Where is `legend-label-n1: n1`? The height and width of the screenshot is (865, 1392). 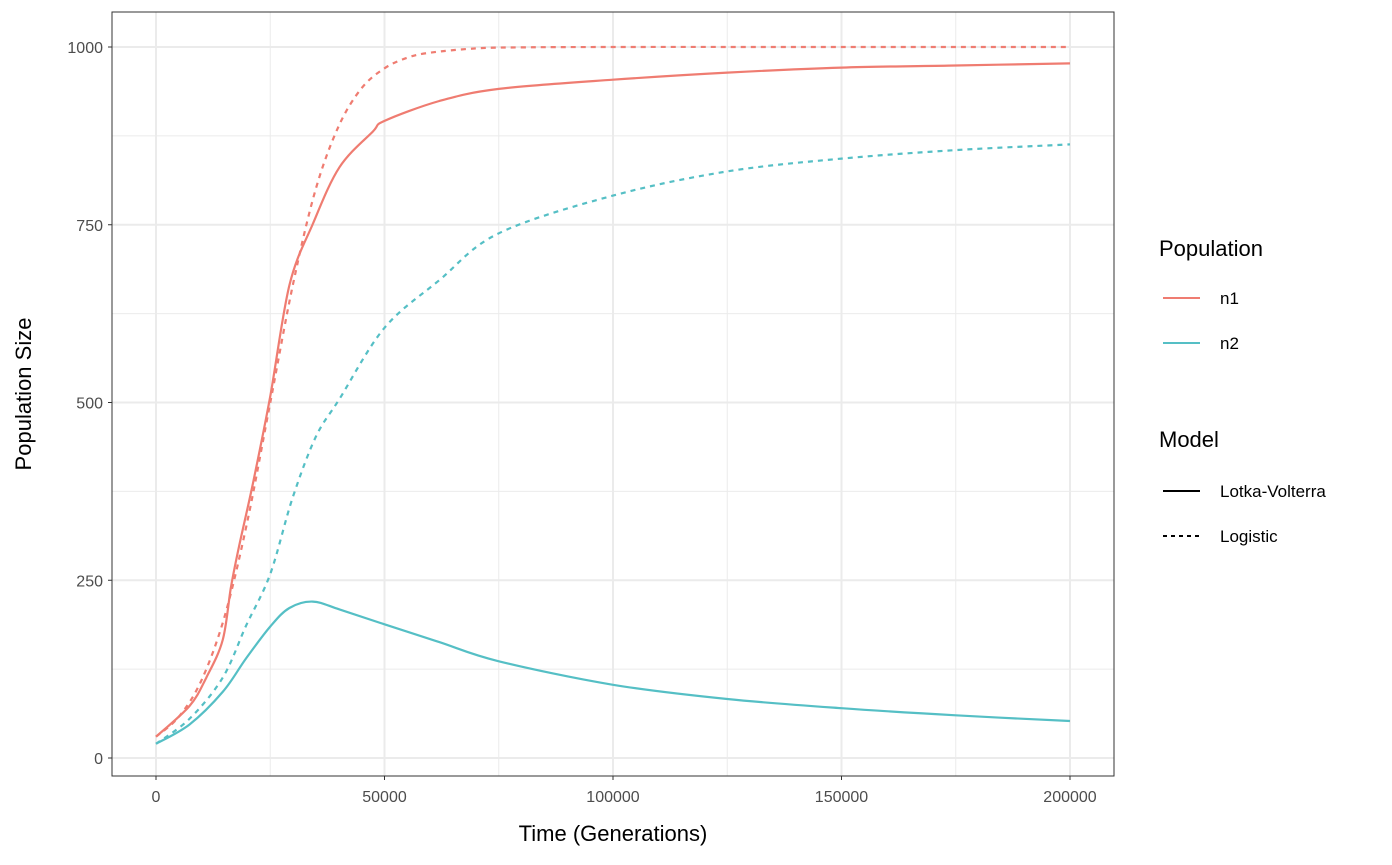
legend-label-n1: n1 is located at coordinates (1229, 298).